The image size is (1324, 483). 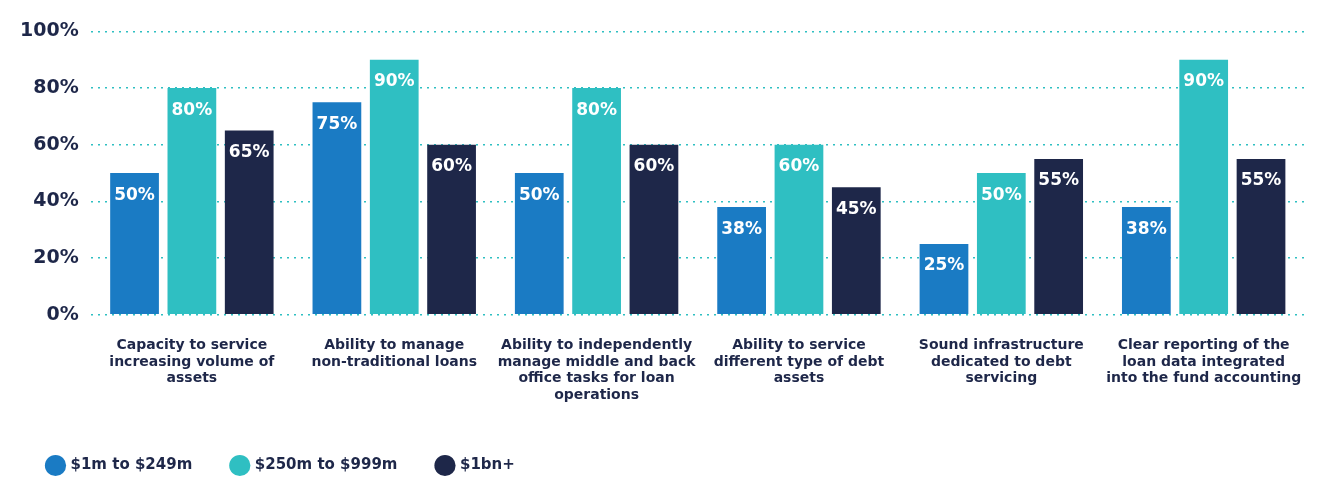 I want to click on data-label: 65%, so click(x=249, y=151).